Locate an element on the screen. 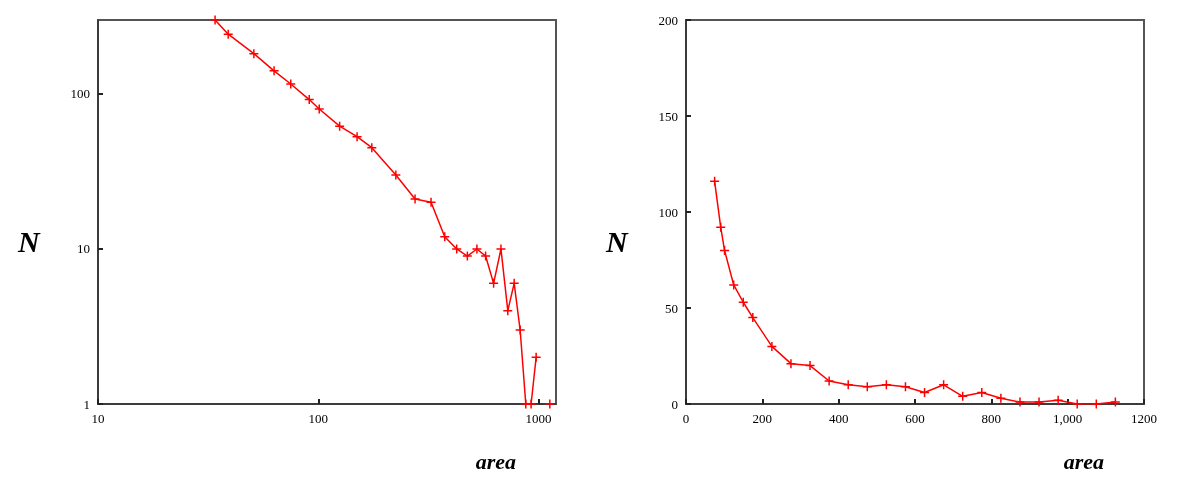 Image resolution: width=1192 pixels, height=482 pixels. x-tick-label: 1,000 is located at coordinates (1068, 418).